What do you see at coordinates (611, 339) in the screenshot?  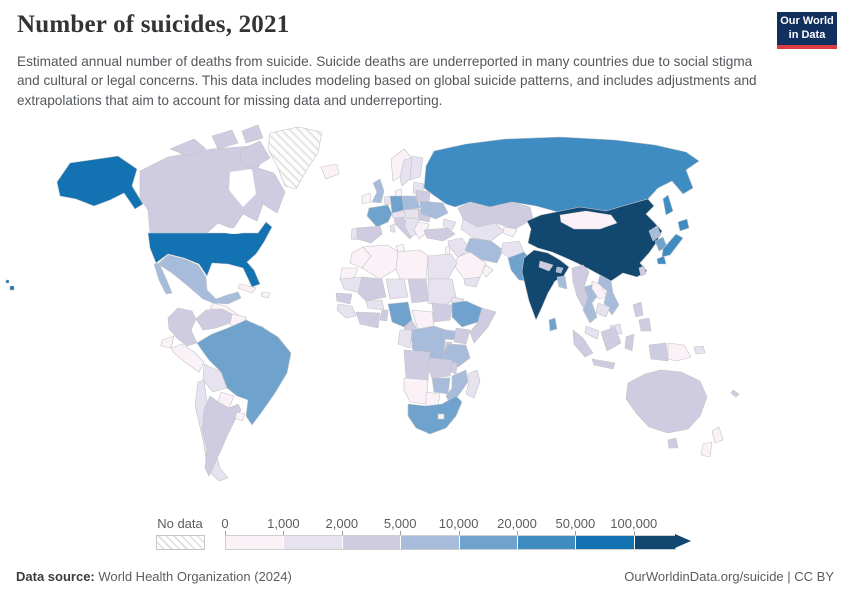 I see `country-indonesia-borneo` at bounding box center [611, 339].